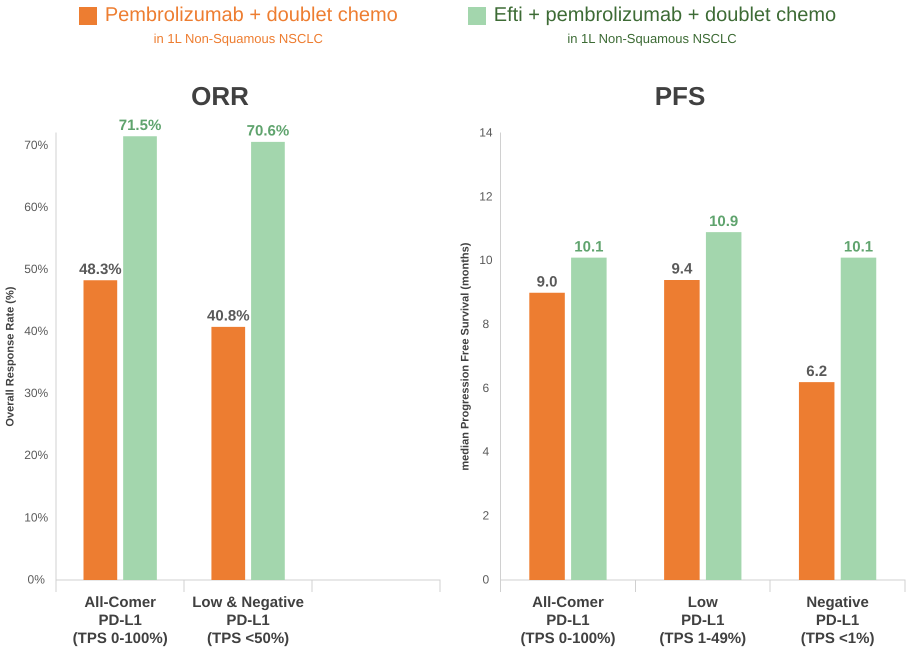 This screenshot has width=915, height=659. Describe the element at coordinates (547, 281) in the screenshot. I see `data-label: 9.0` at that location.